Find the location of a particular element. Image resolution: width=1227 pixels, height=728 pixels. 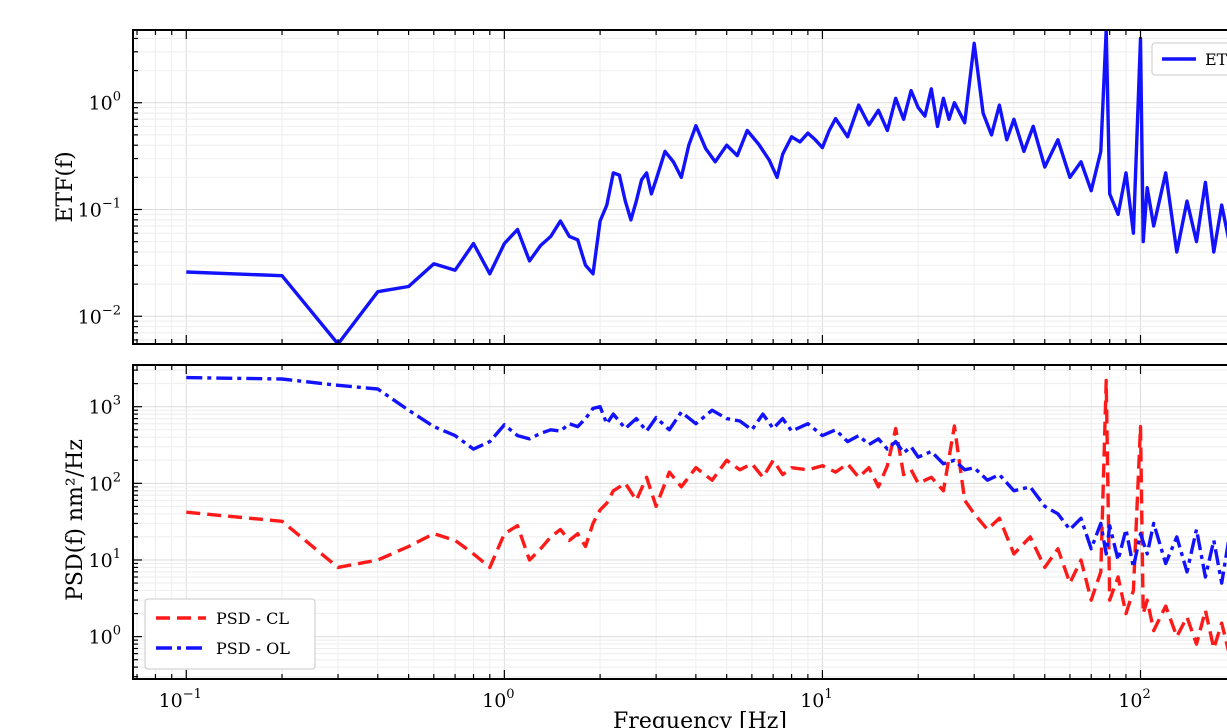

y-tick-label: 10⁻² is located at coordinates (99, 315).